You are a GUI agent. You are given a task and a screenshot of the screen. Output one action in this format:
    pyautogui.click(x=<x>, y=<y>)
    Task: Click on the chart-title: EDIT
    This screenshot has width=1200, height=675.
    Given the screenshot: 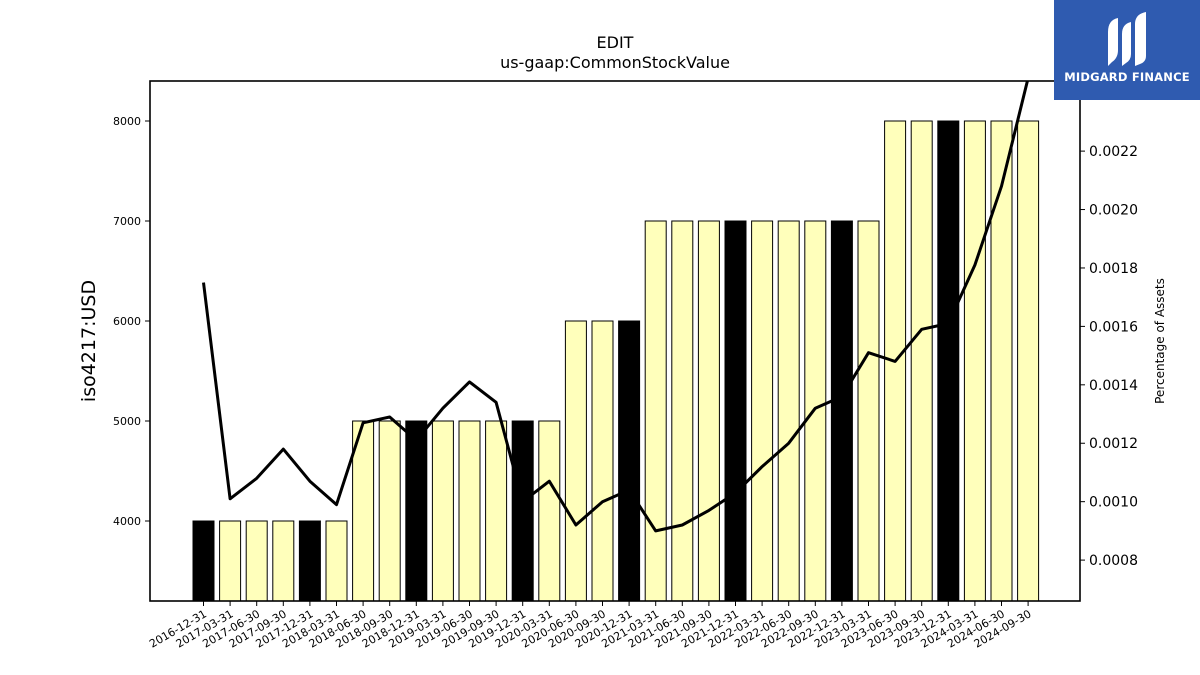 What is the action you would take?
    pyautogui.click(x=615, y=42)
    